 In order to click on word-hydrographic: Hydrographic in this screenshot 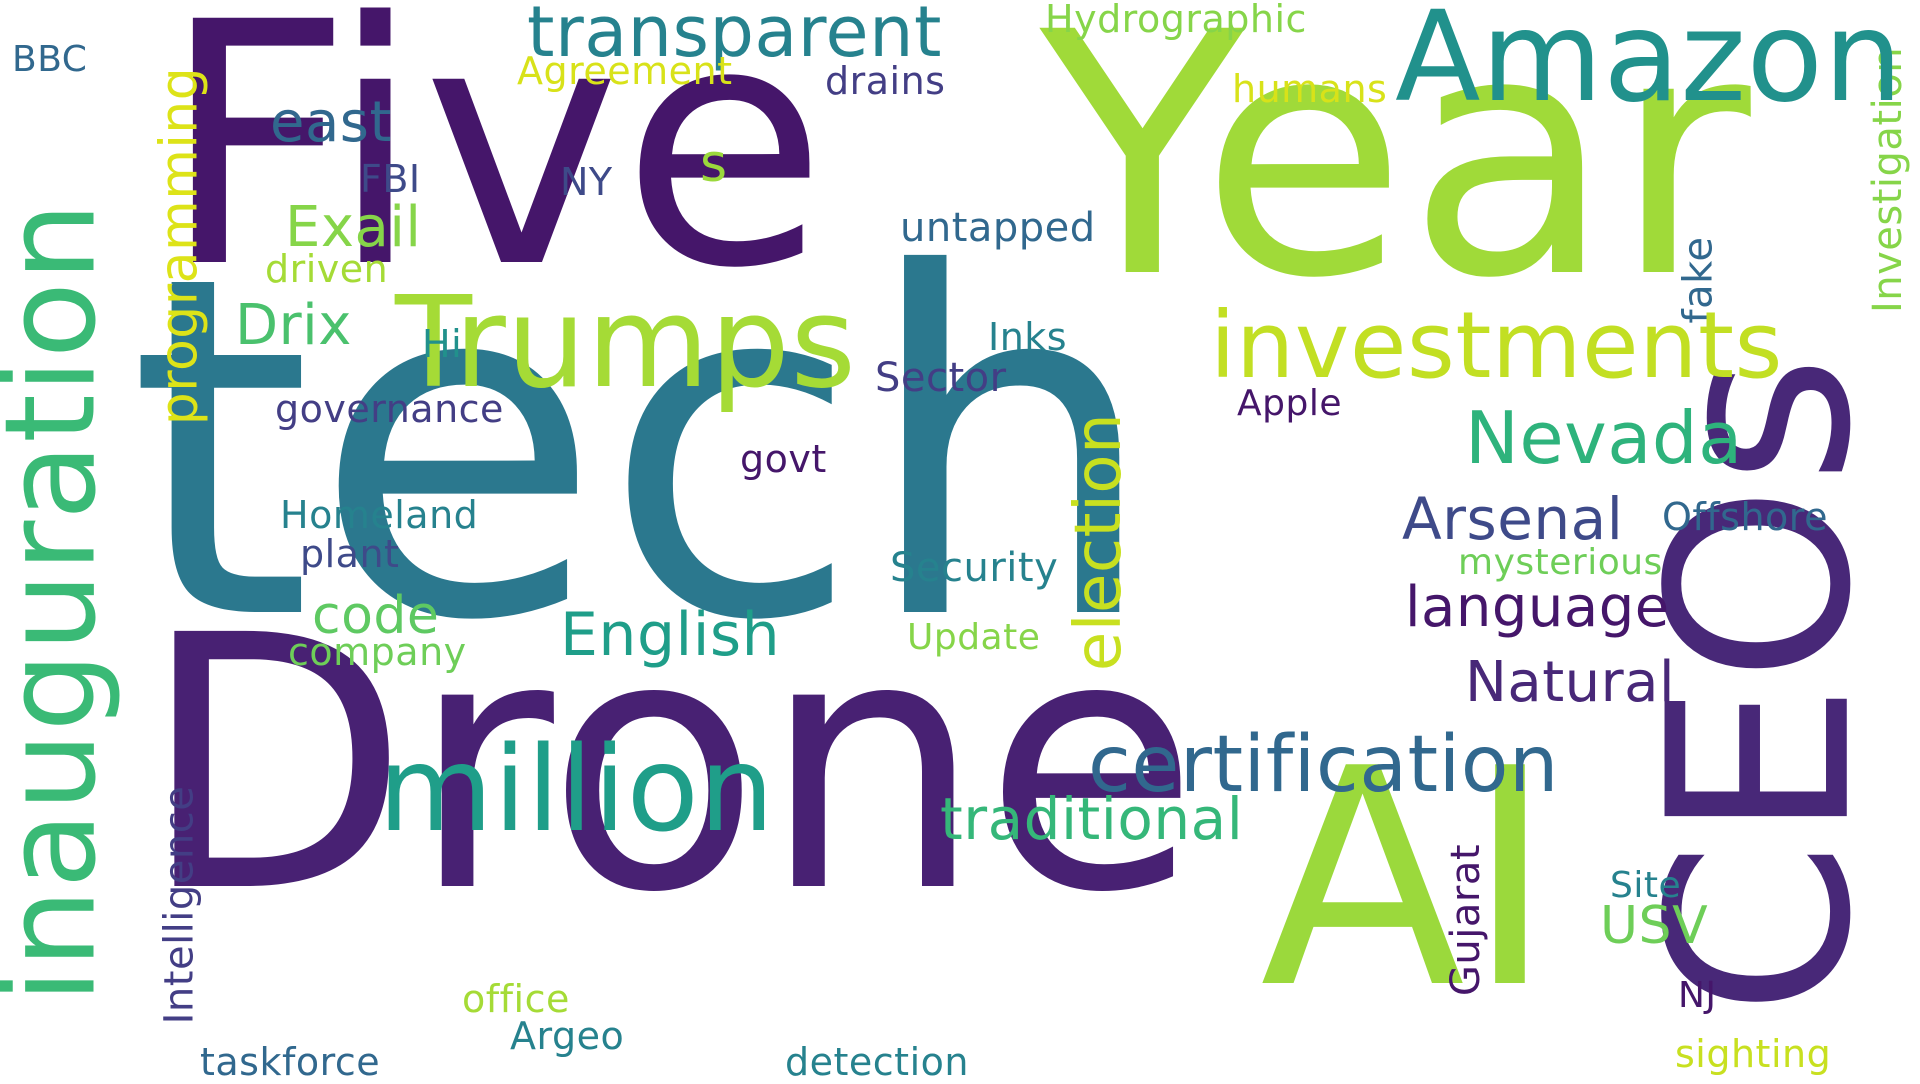, I will do `click(1176, 20)`.